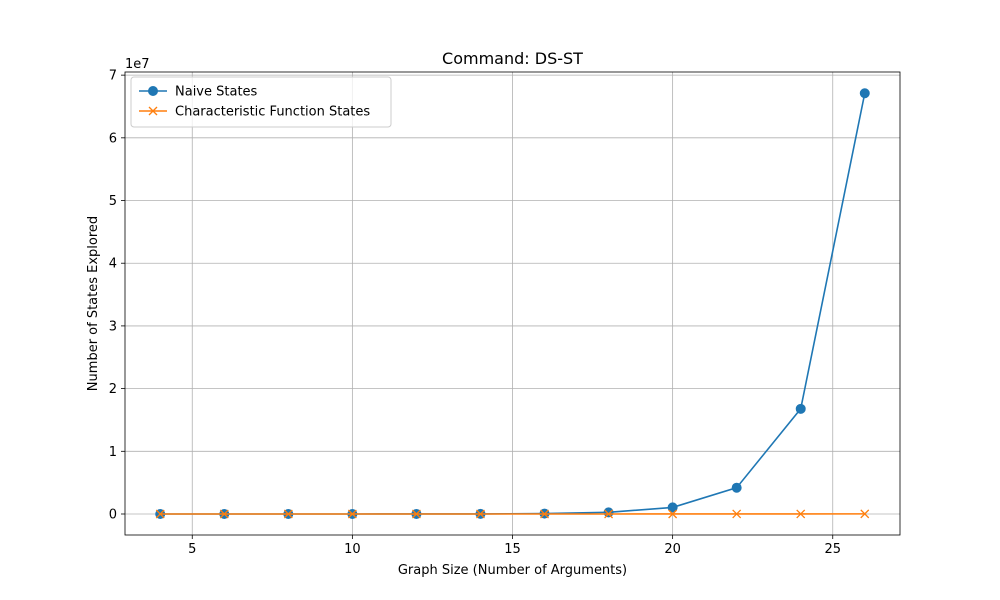 The width and height of the screenshot is (1000, 600). Describe the element at coordinates (137, 64) in the screenshot. I see `y-axis-offset-label: 1e7` at that location.